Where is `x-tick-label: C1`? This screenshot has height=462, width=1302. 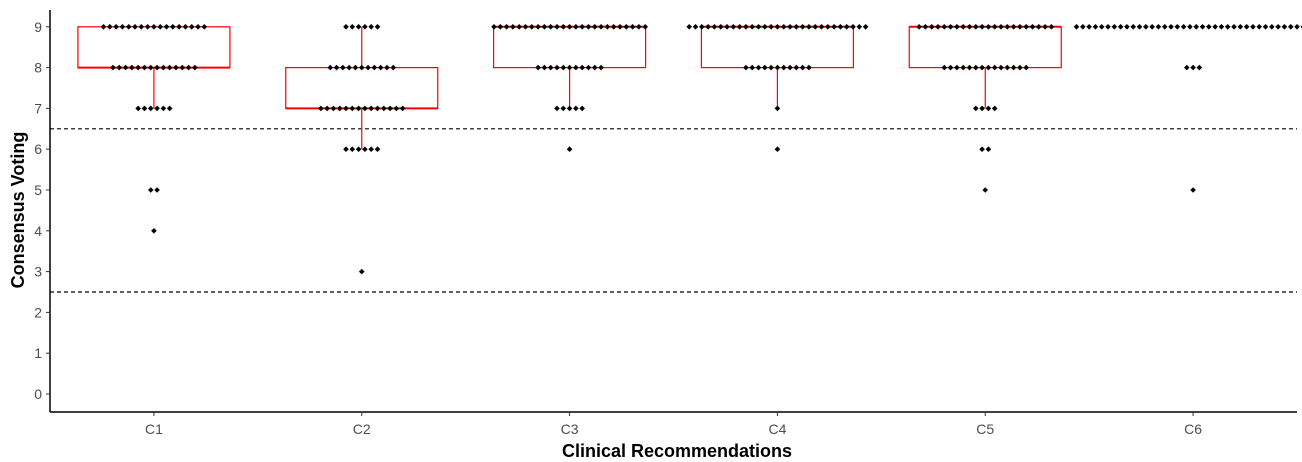
x-tick-label: C1 is located at coordinates (154, 429).